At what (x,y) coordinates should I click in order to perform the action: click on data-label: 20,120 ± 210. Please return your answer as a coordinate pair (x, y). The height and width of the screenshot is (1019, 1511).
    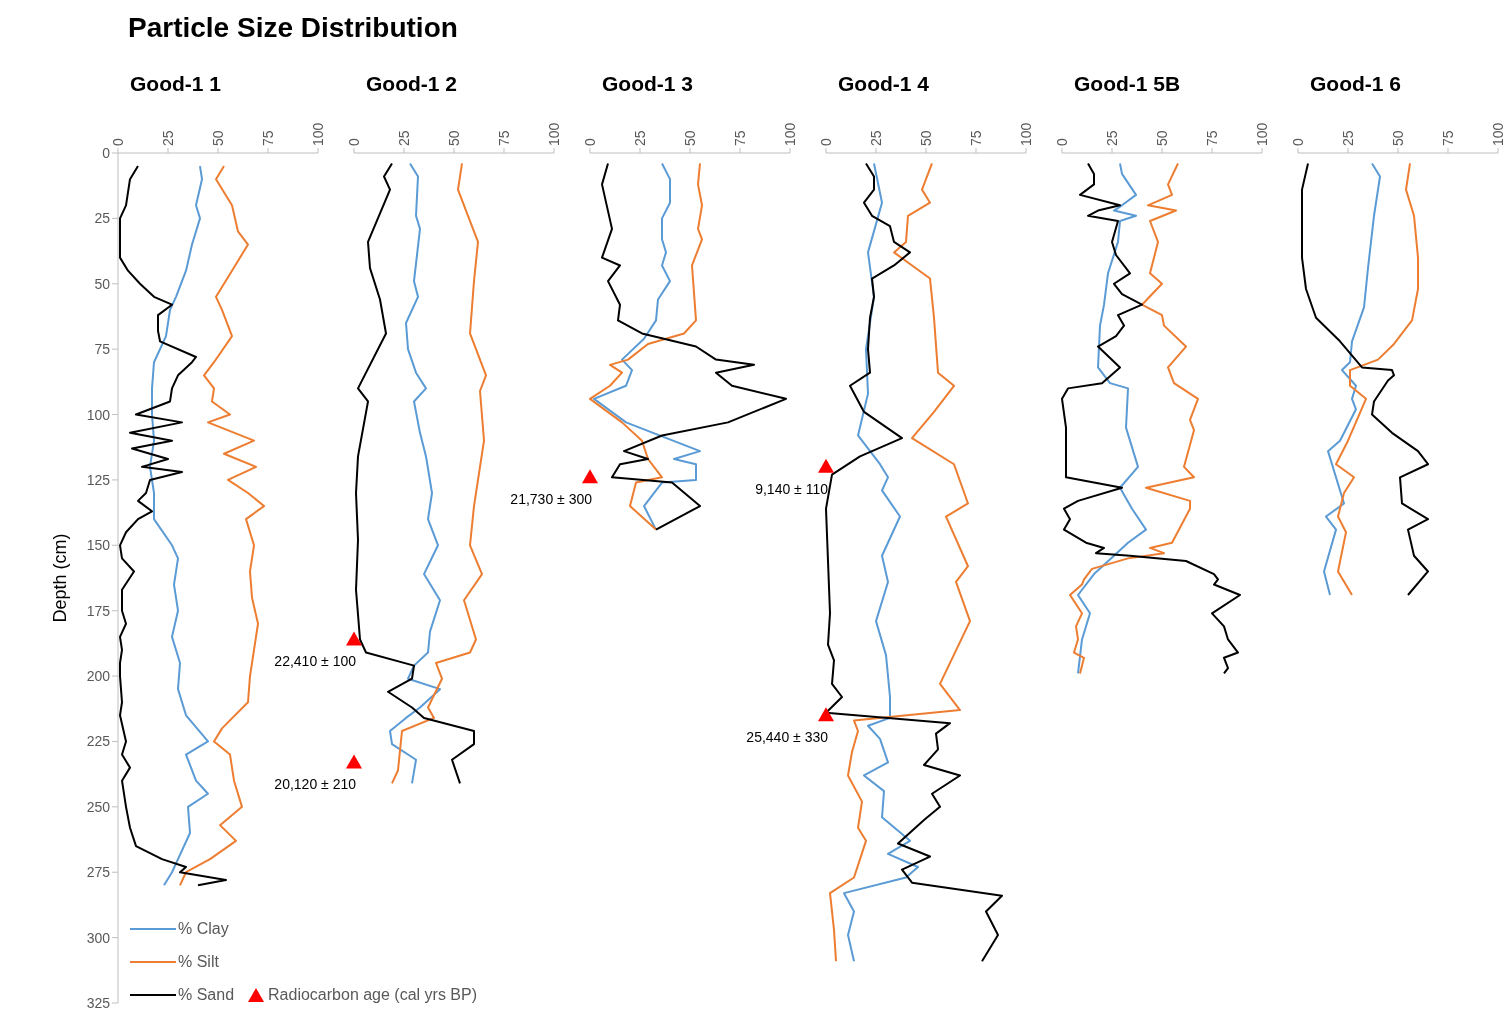
    Looking at the image, I should click on (315, 784).